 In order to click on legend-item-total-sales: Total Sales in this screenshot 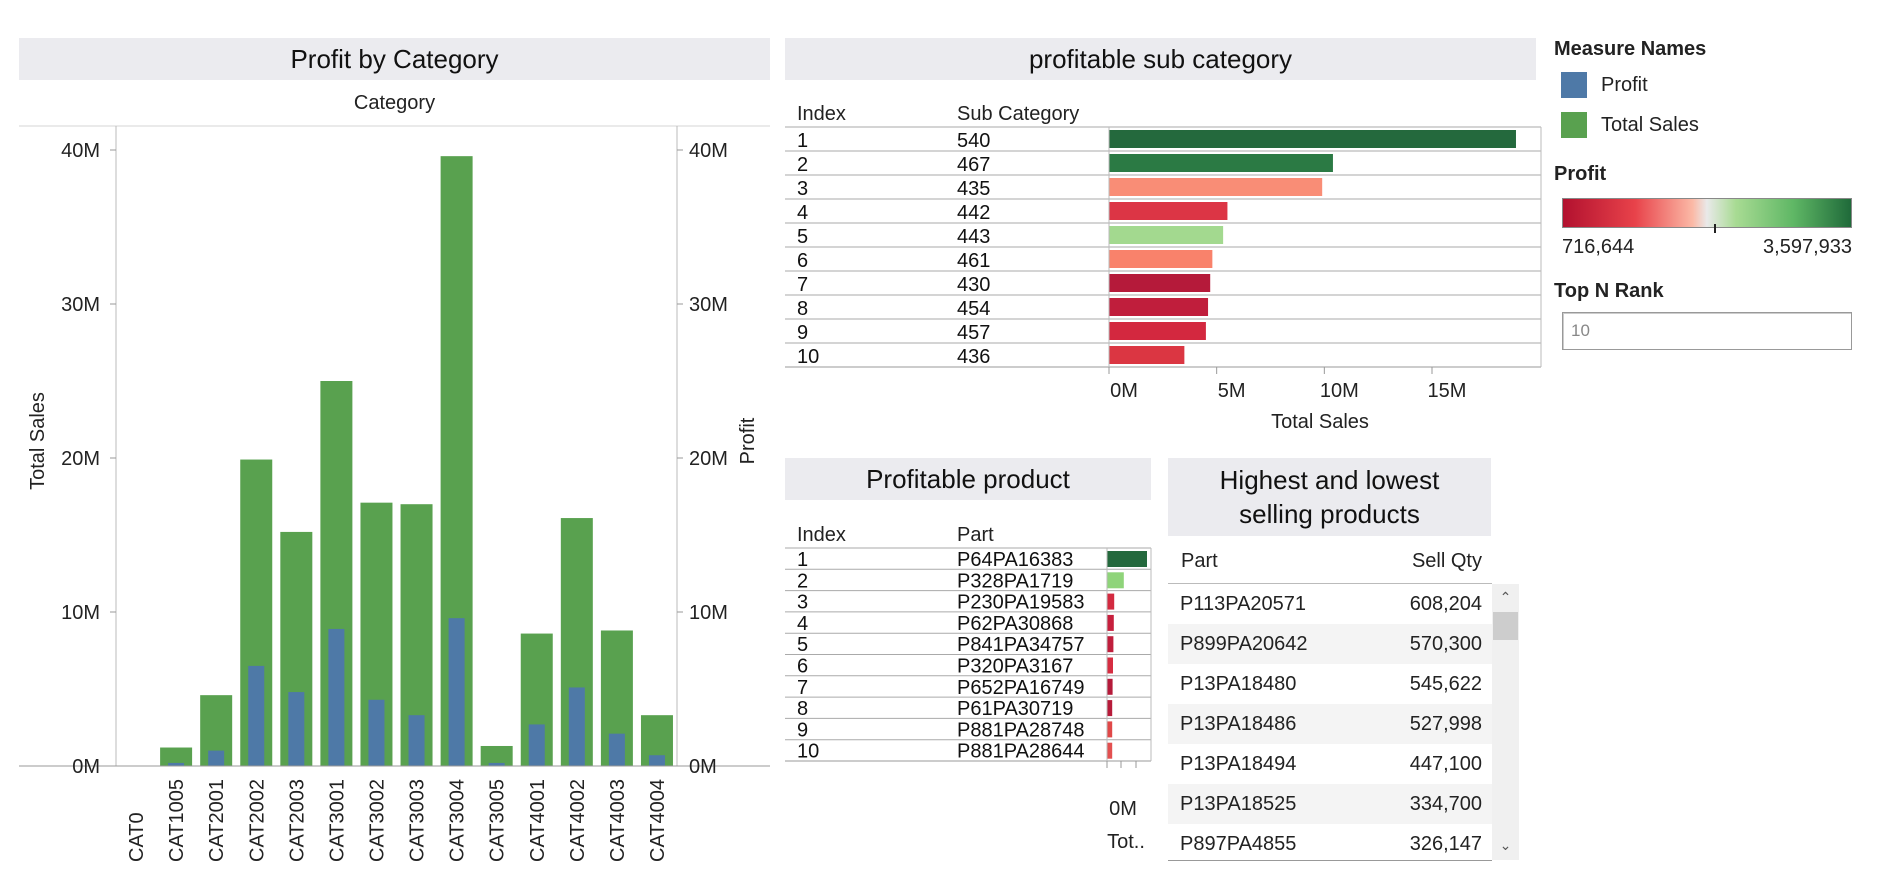, I will do `click(1630, 125)`.